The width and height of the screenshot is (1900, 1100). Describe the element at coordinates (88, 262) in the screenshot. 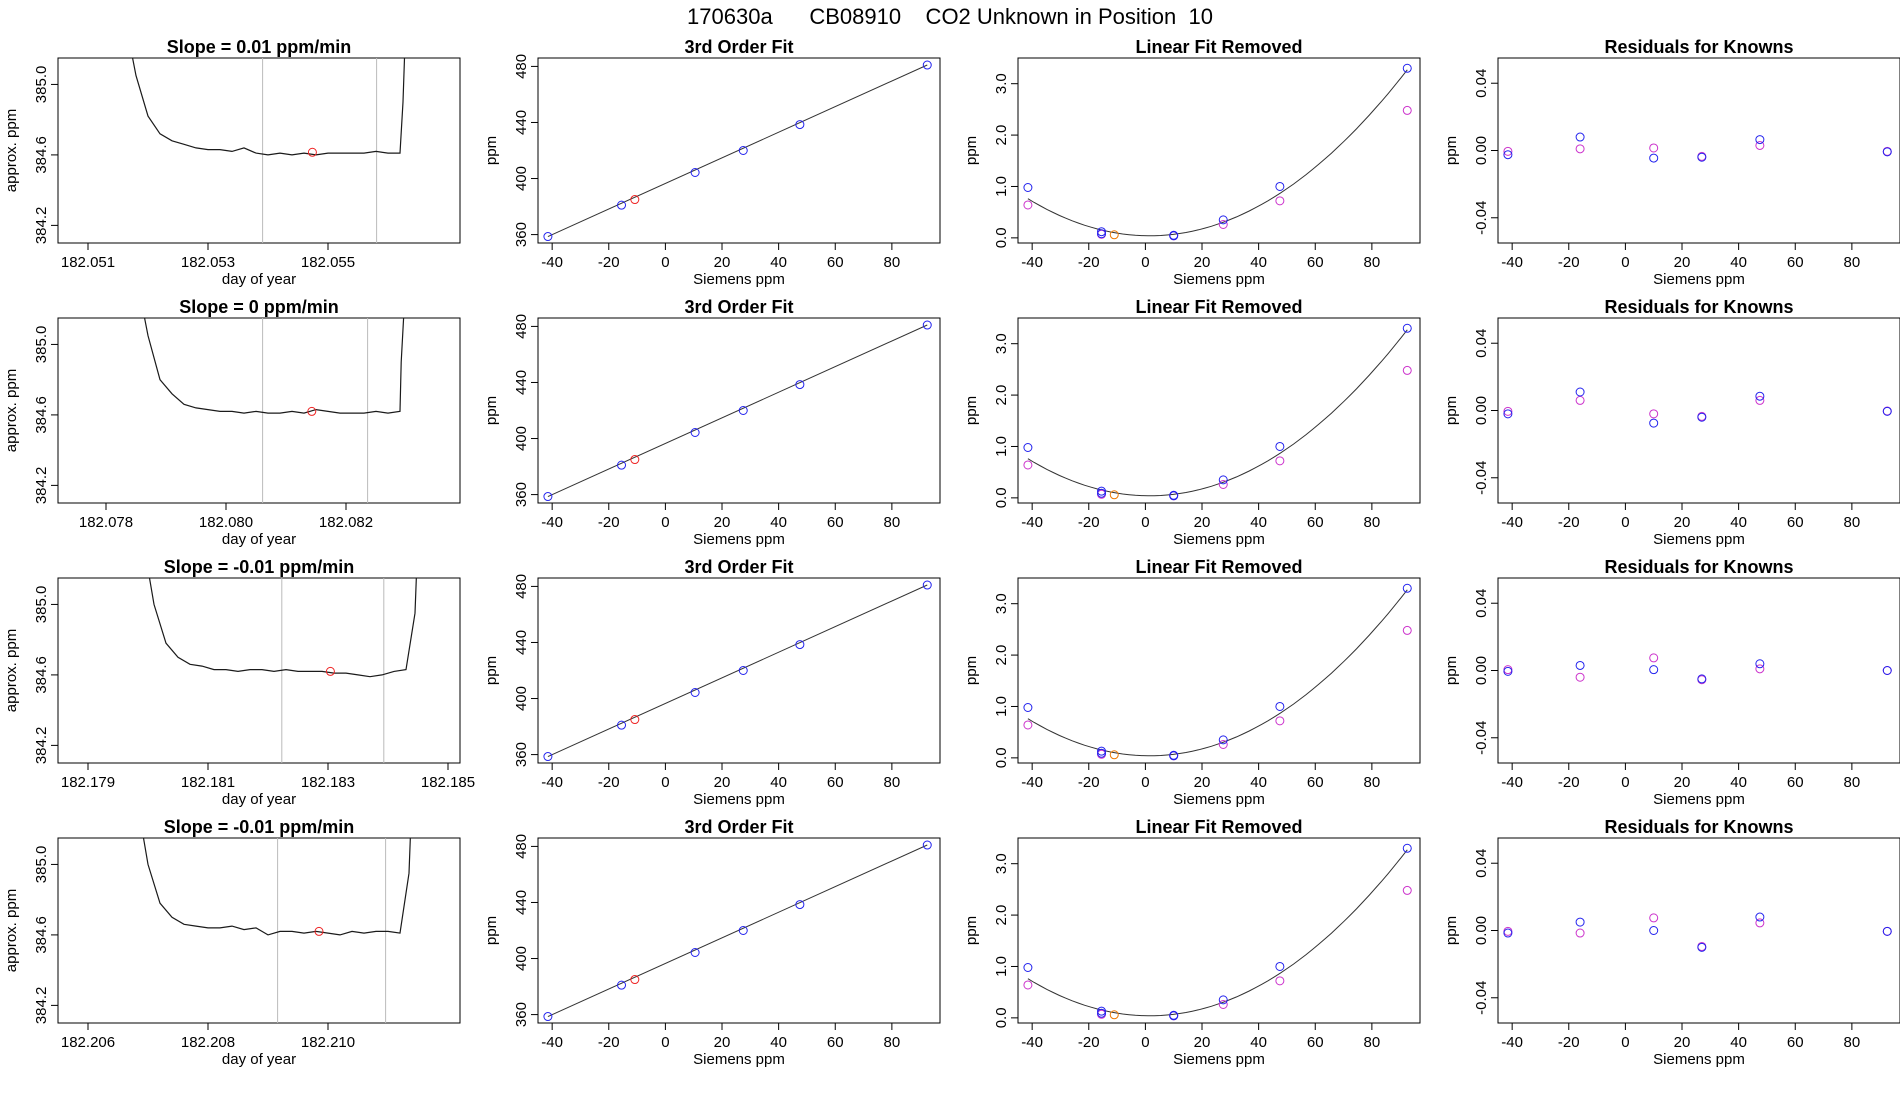

I see `x-tick-label: 182.051` at that location.